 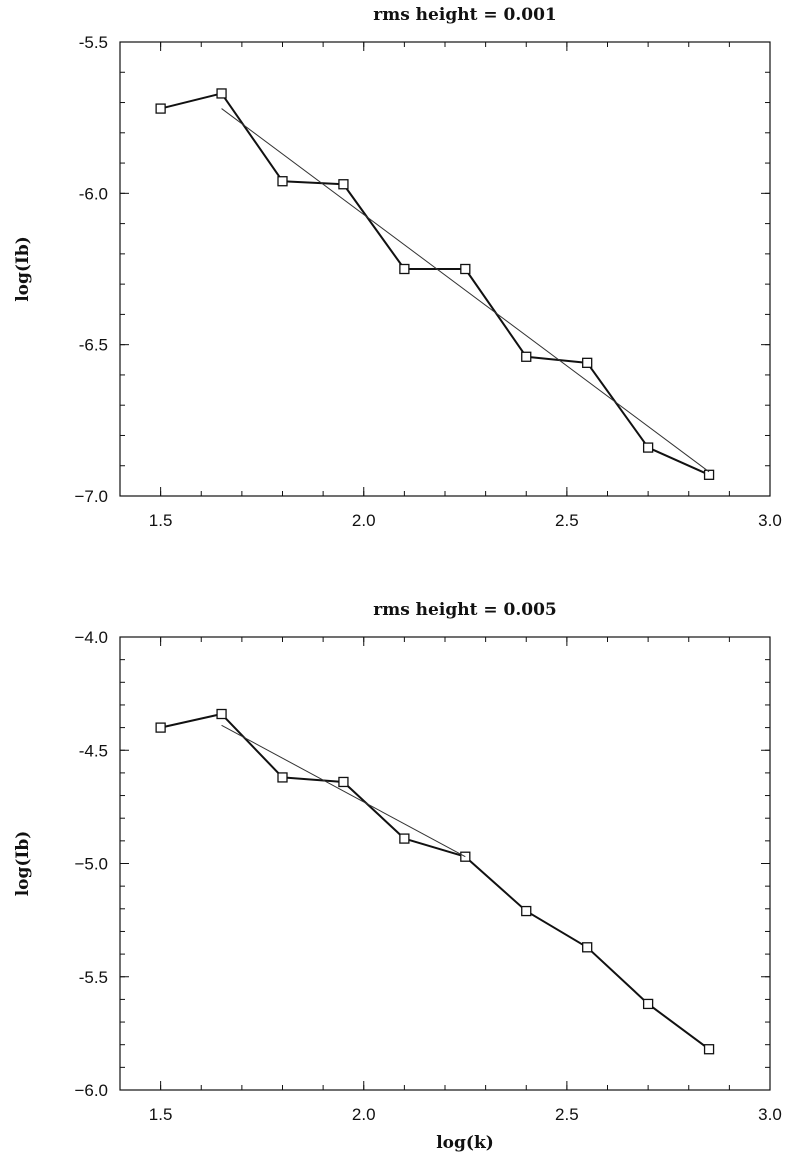 What do you see at coordinates (93, 750) in the screenshot?
I see `y-tick-label: -4.5` at bounding box center [93, 750].